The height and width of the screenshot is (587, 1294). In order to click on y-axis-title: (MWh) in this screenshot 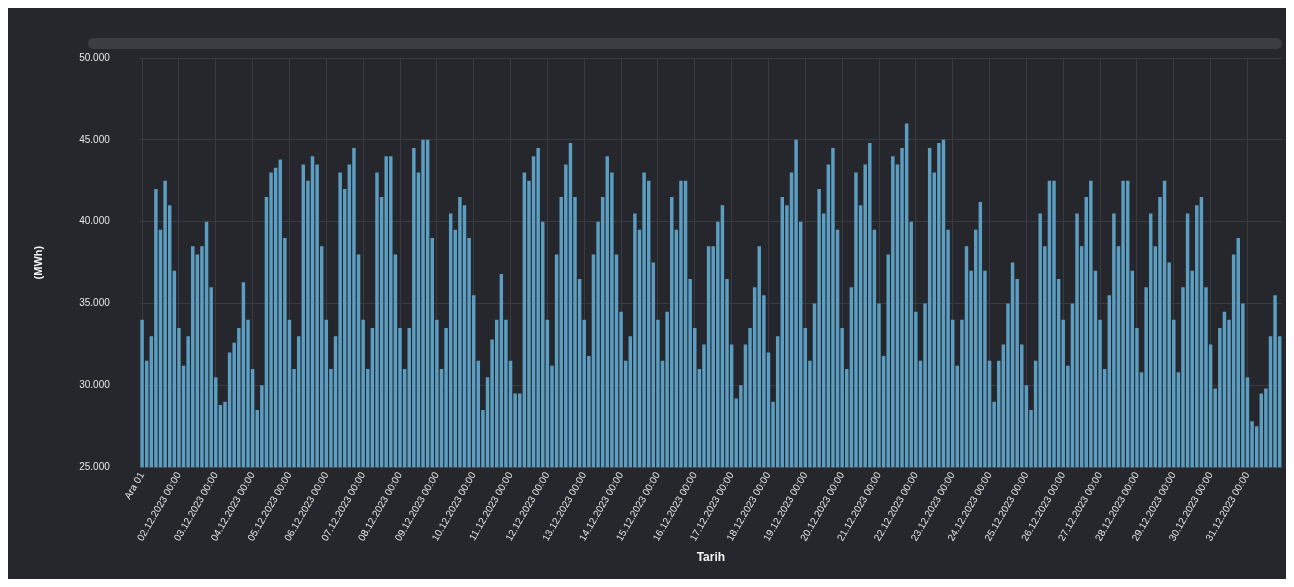, I will do `click(37, 262)`.